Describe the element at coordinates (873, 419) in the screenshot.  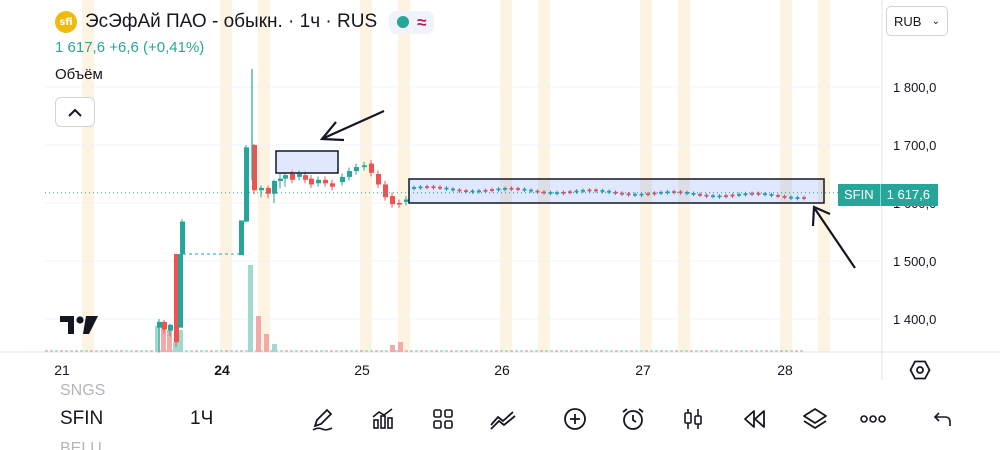
I see `more-button` at that location.